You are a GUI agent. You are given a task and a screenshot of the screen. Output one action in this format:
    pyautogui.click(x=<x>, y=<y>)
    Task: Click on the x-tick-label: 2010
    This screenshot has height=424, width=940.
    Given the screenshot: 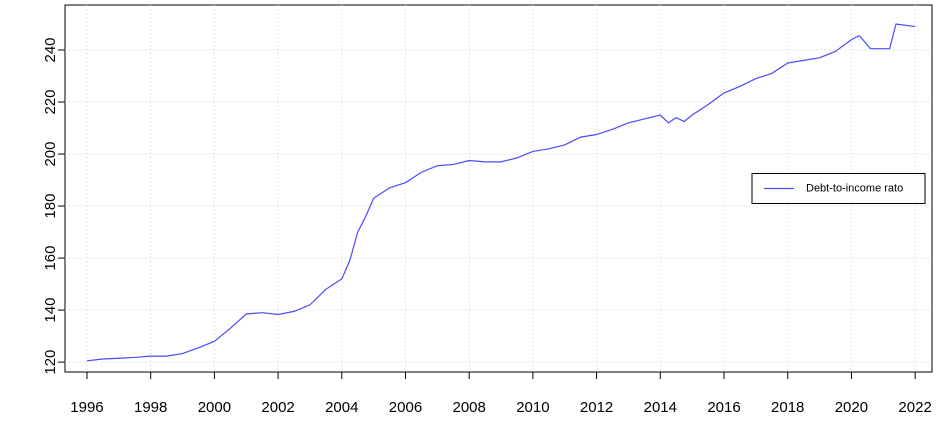 What is the action you would take?
    pyautogui.click(x=532, y=407)
    